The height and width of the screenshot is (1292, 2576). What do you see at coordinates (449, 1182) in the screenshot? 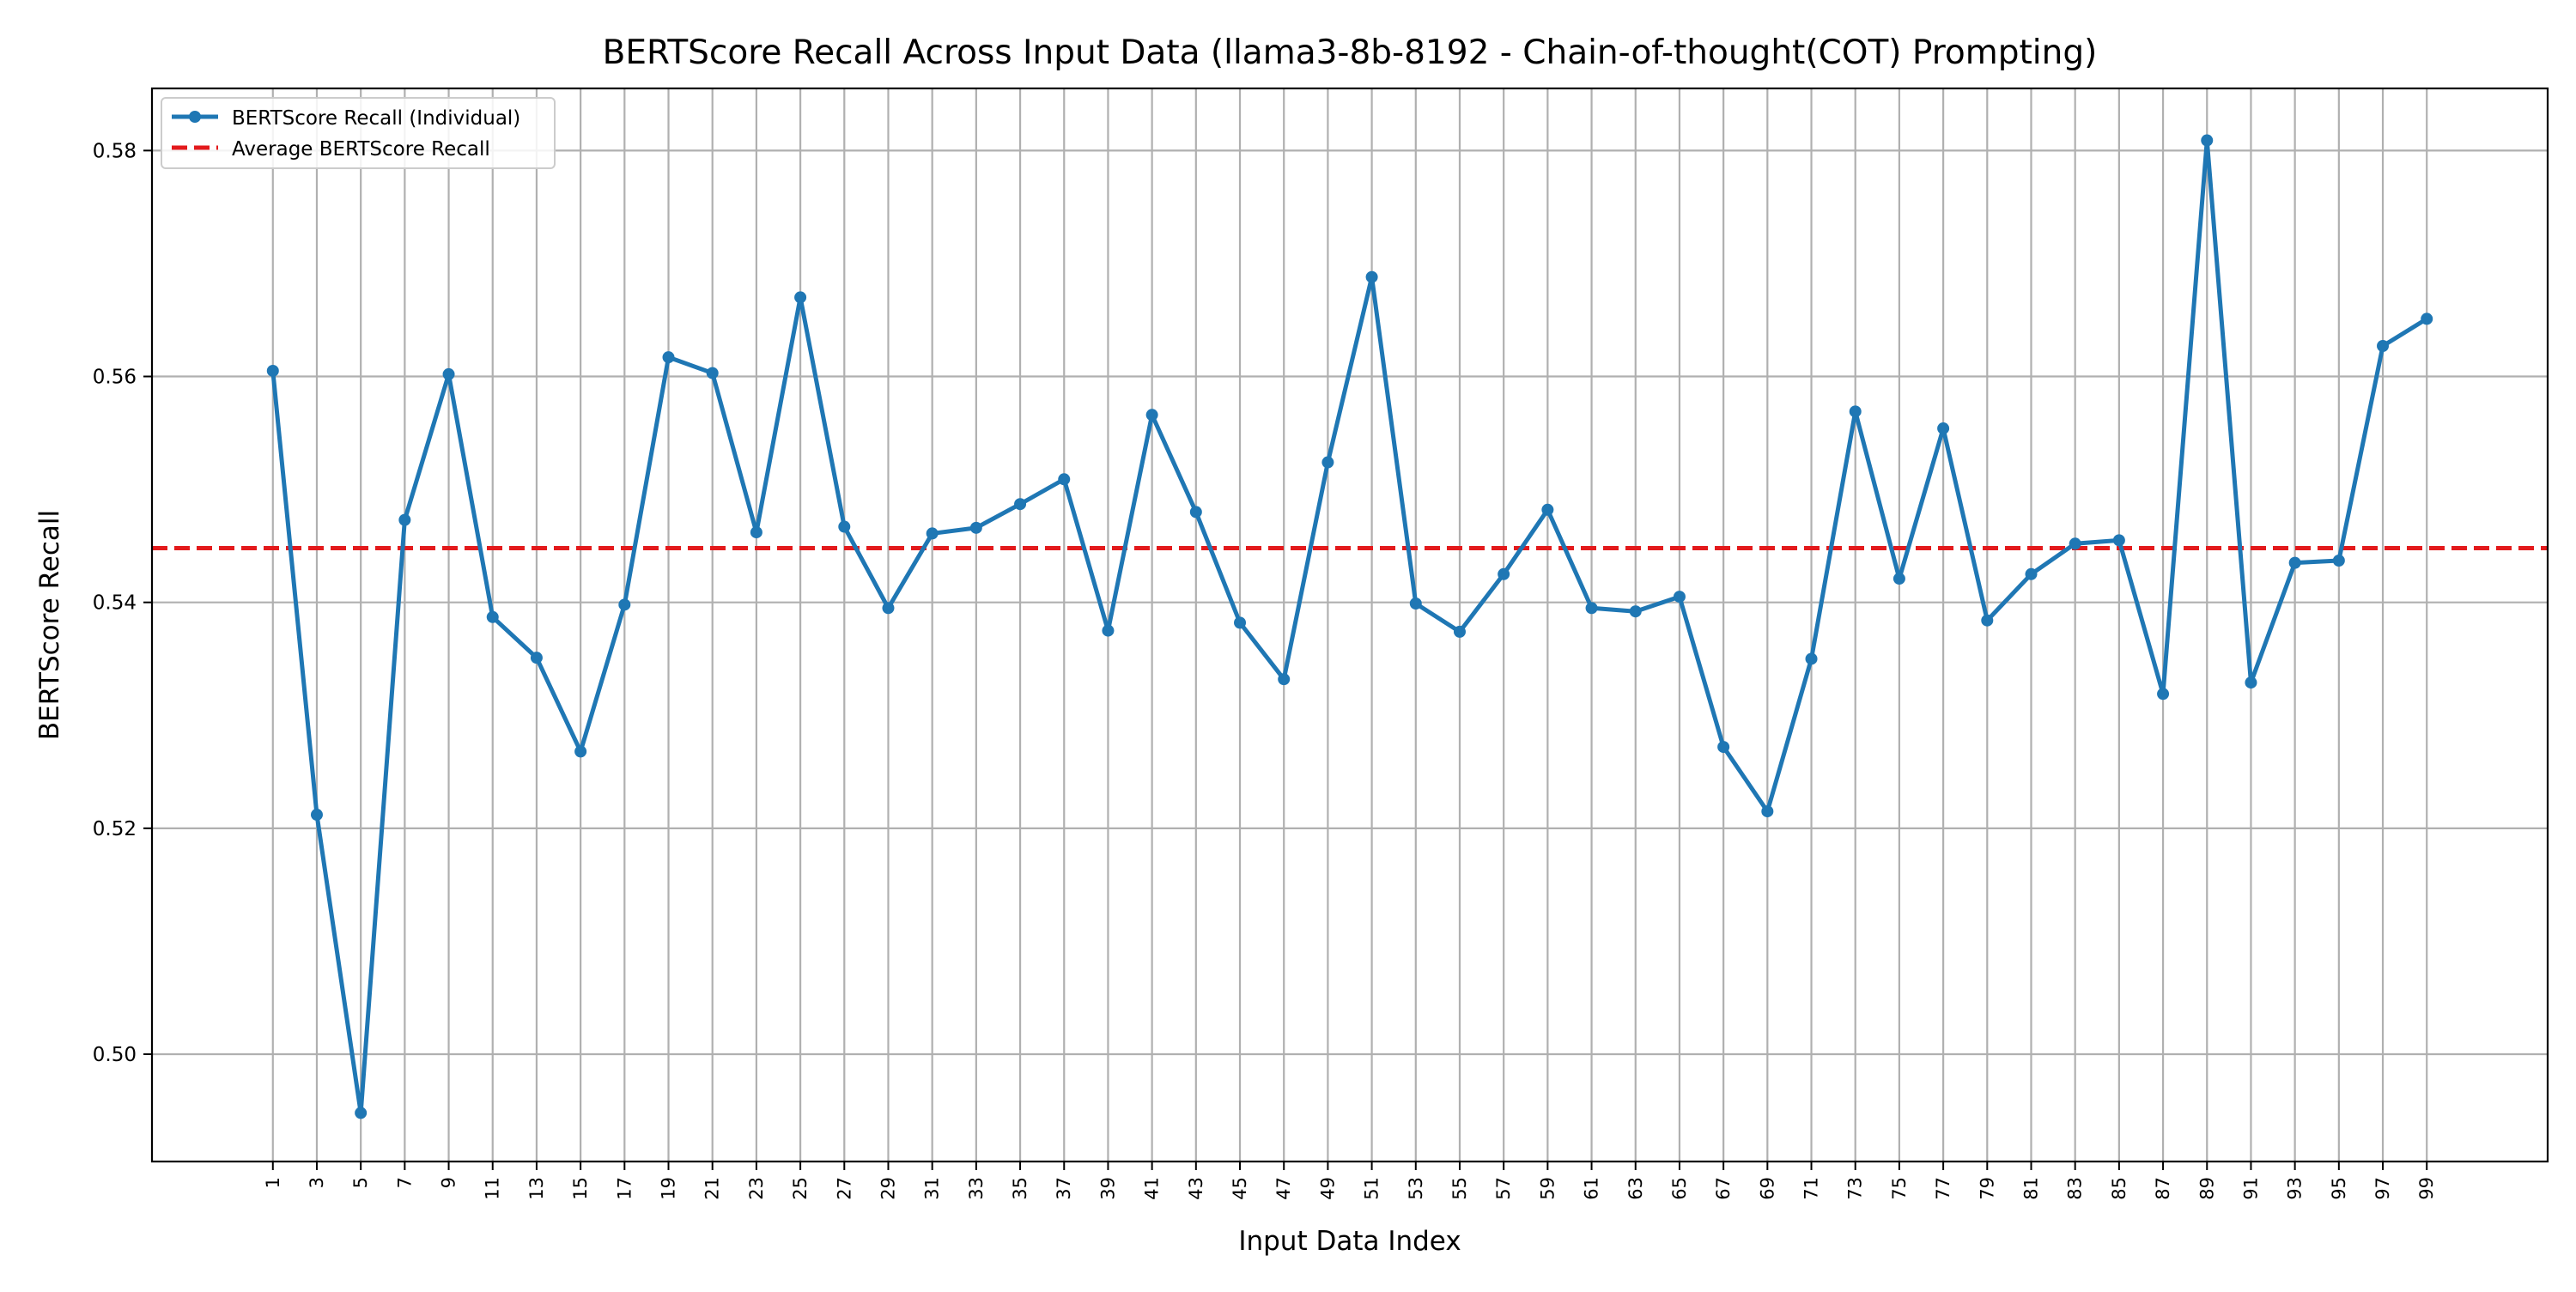
I see `x-tick-label: 9` at bounding box center [449, 1182].